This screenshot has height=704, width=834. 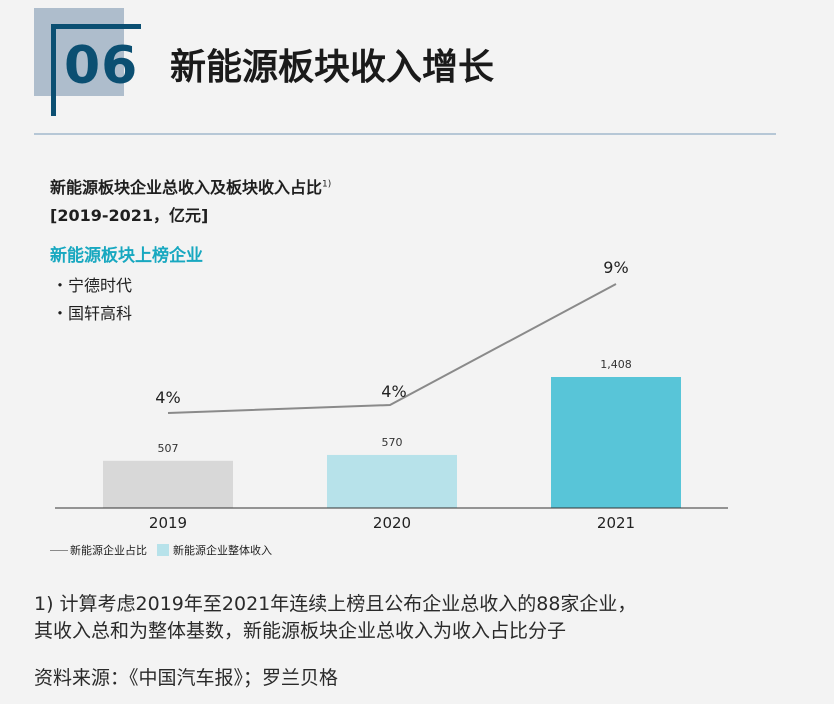 What do you see at coordinates (92, 285) in the screenshot?
I see `company-list-item: ・宁德时代` at bounding box center [92, 285].